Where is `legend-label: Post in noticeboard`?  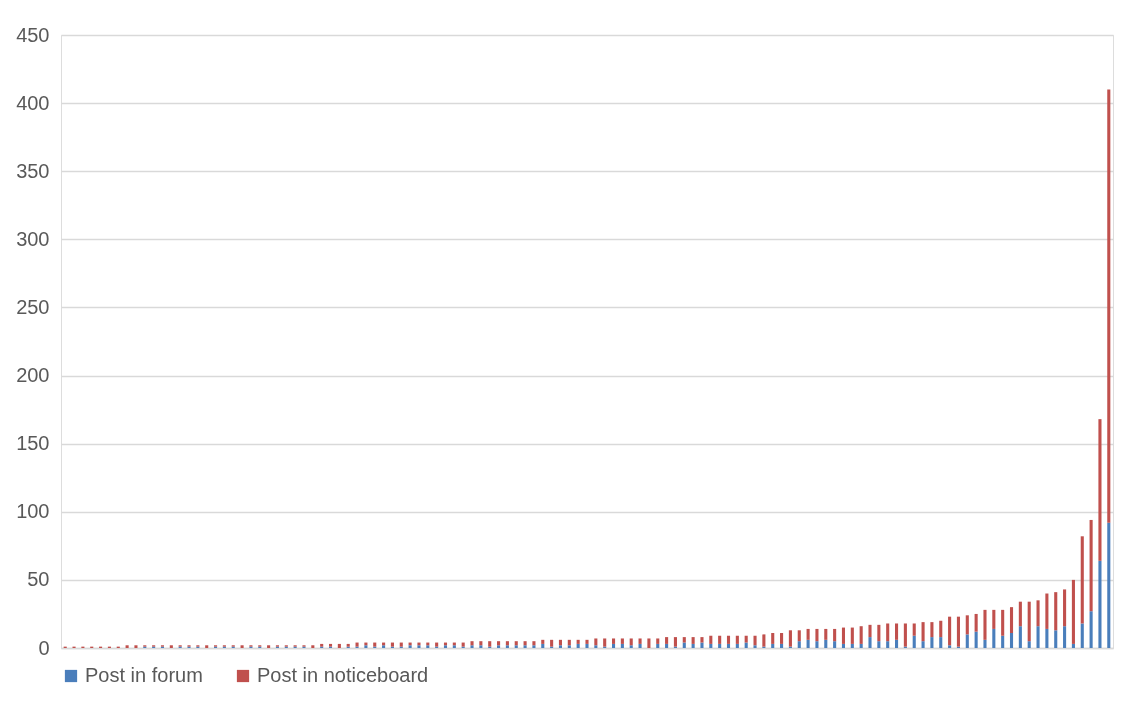 legend-label: Post in noticeboard is located at coordinates (343, 675).